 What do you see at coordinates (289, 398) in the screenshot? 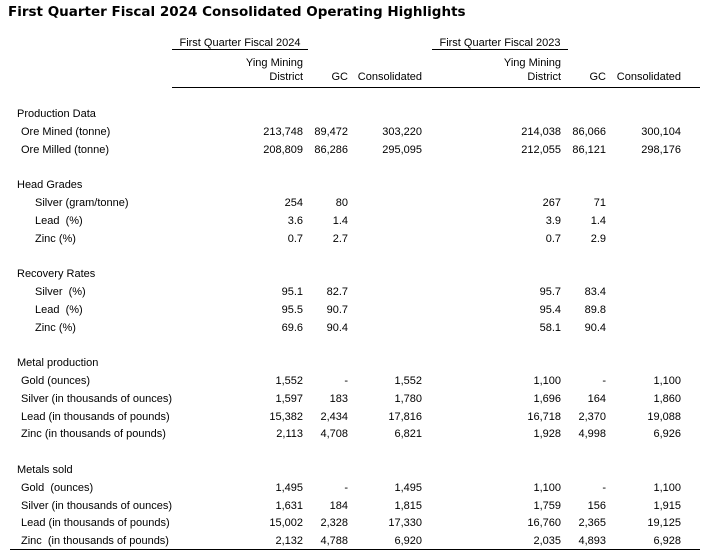
I see `cell-value: 1,597` at bounding box center [289, 398].